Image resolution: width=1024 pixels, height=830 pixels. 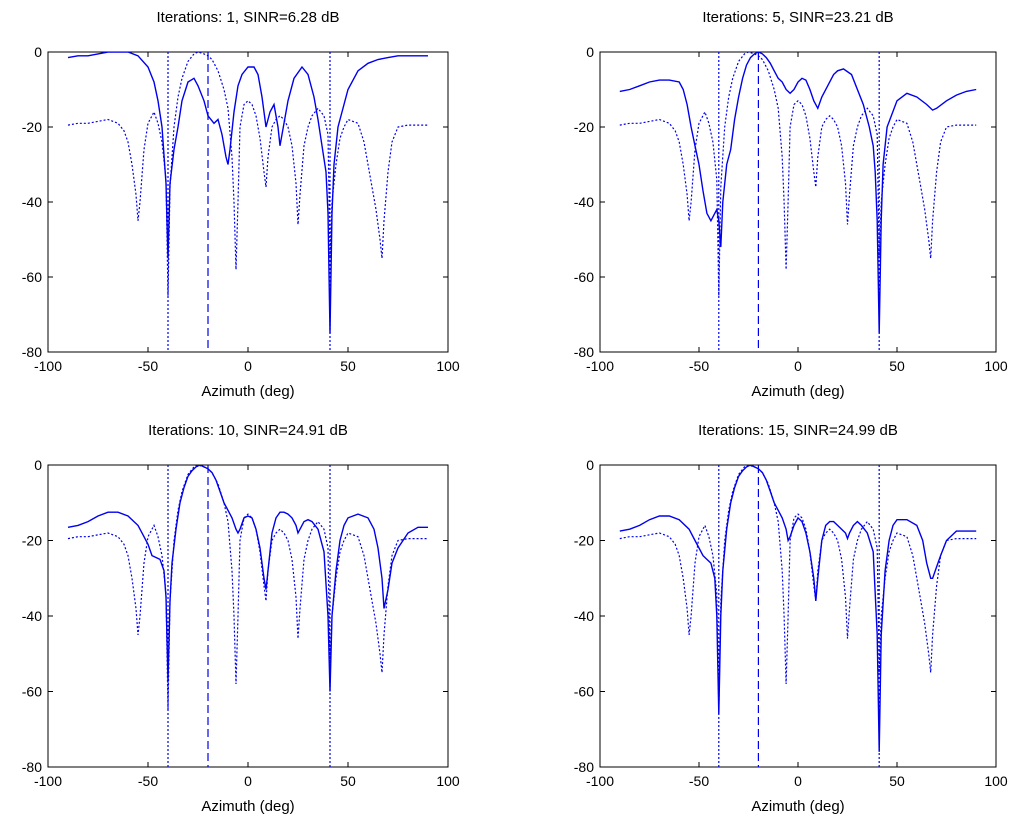 What do you see at coordinates (248, 430) in the screenshot?
I see `plot-title: Iterations: 10, SINR=24.91 dB` at bounding box center [248, 430].